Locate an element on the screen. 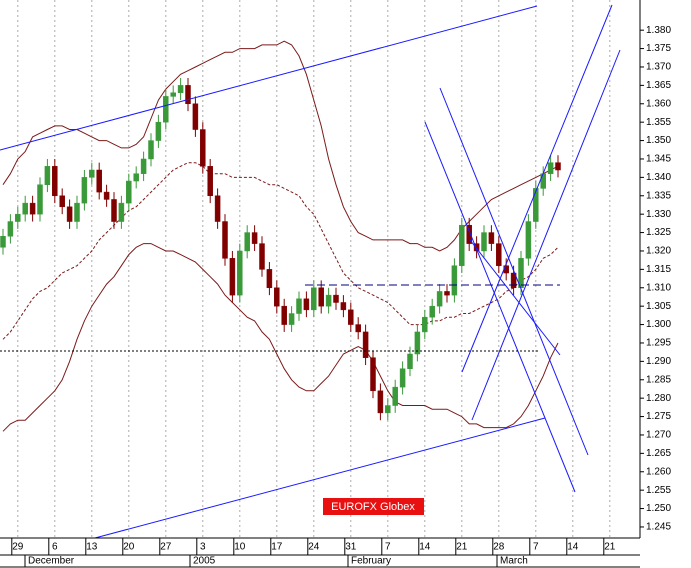 The width and height of the screenshot is (691, 568). month-label: March is located at coordinates (514, 561).